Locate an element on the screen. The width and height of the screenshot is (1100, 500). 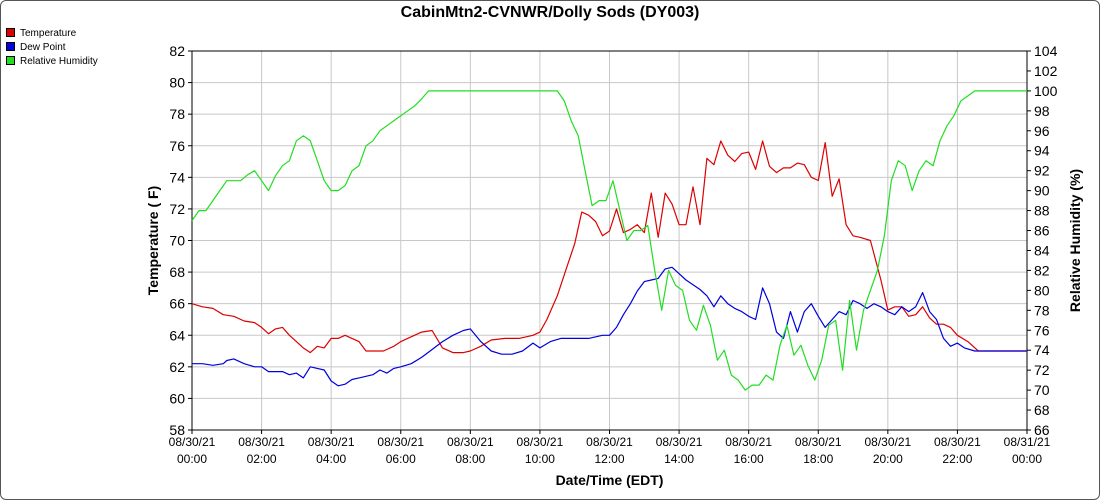
temperature-swatch is located at coordinates (10, 32).